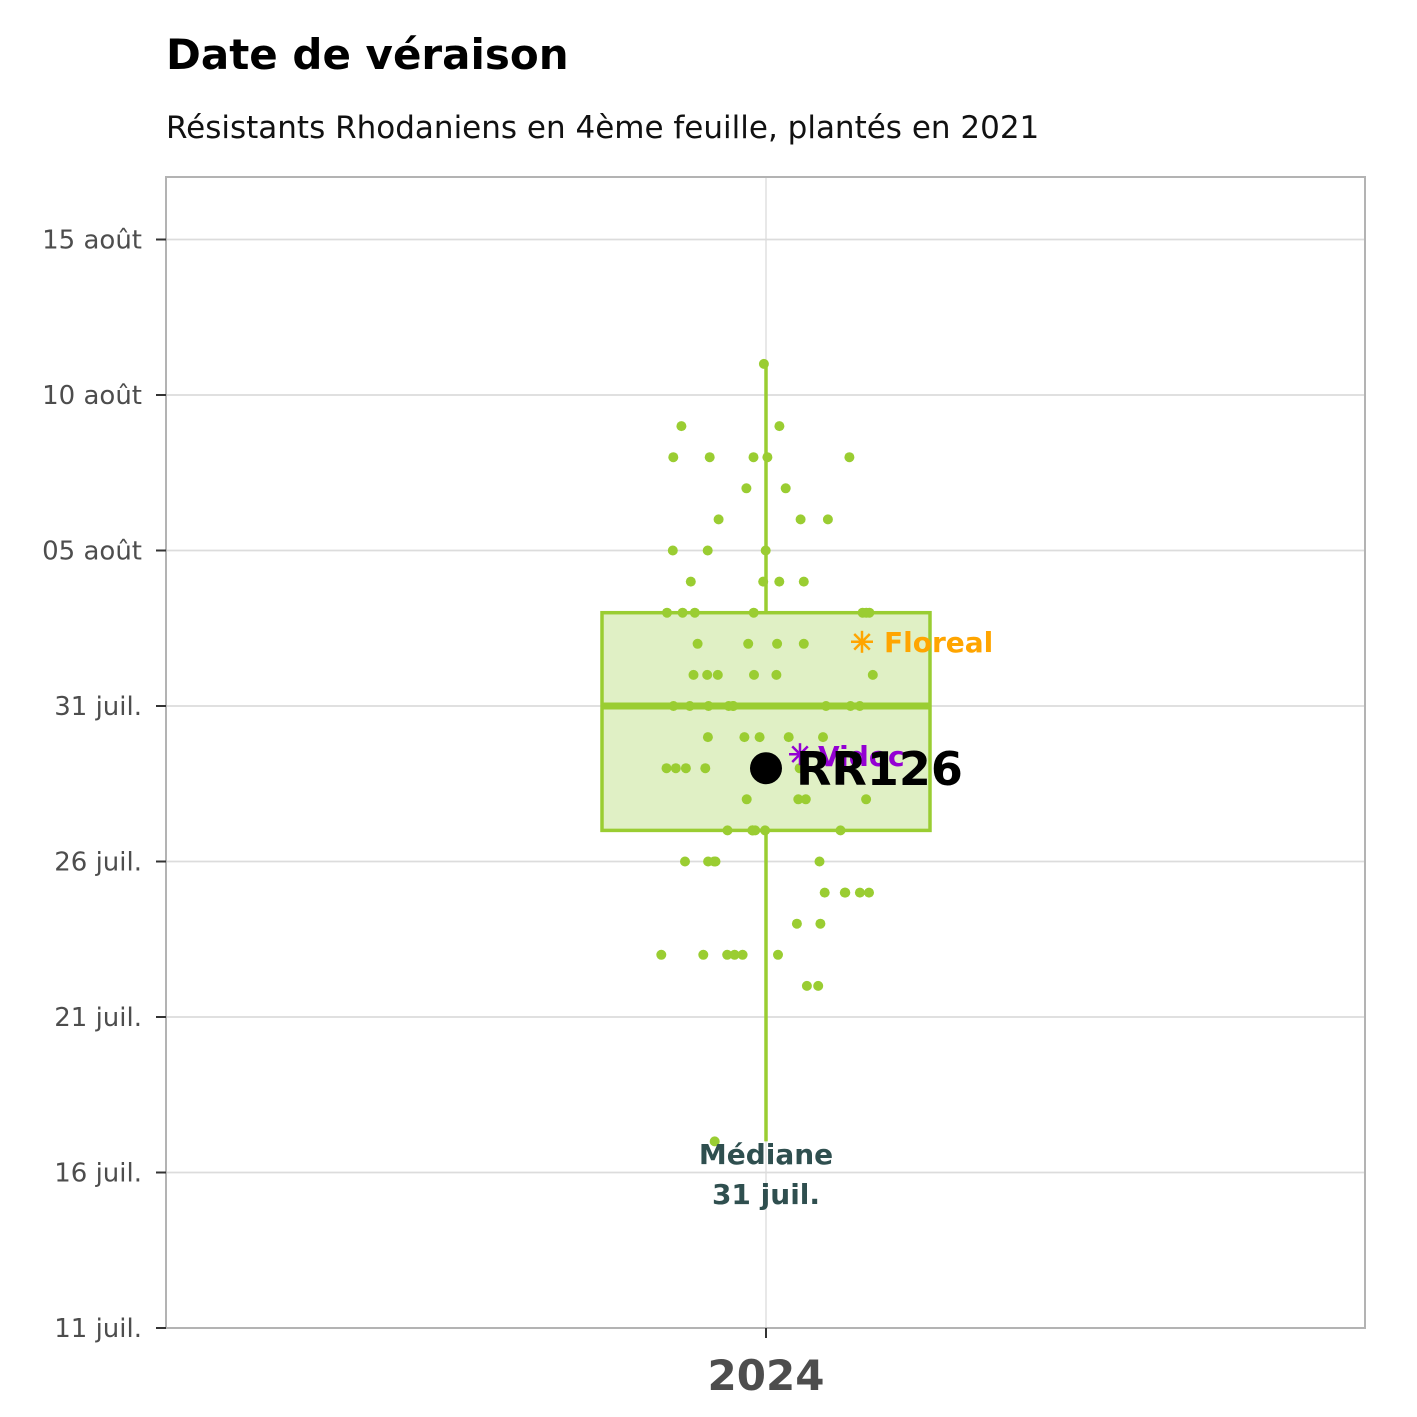 This screenshot has width=1417, height=1417. I want to click on y-tick-label: 15 août, so click(92, 241).